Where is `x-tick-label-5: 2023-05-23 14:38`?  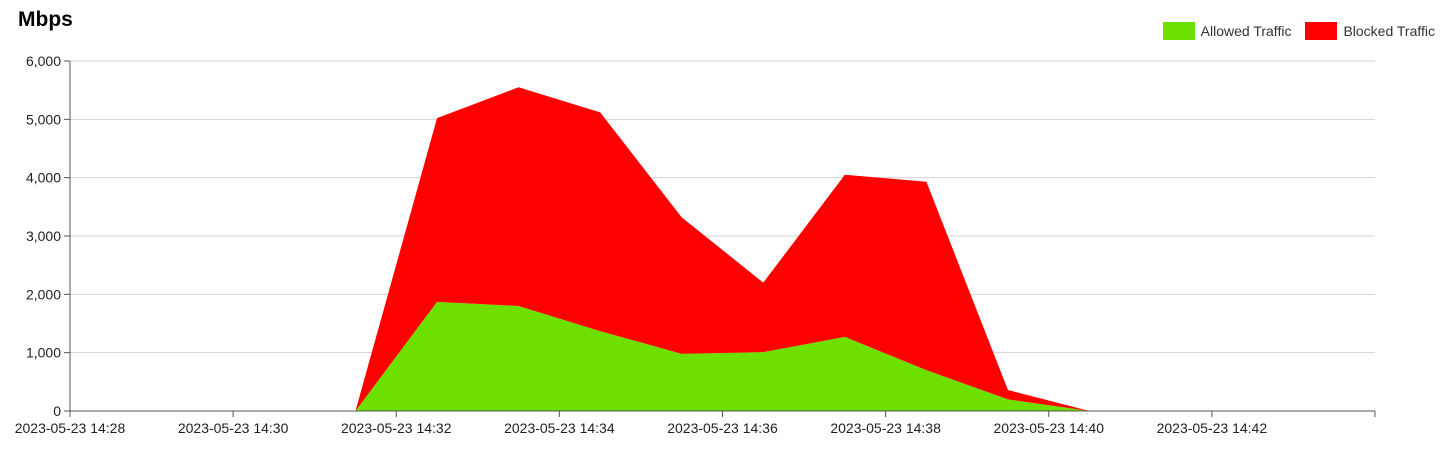 x-tick-label-5: 2023-05-23 14:38 is located at coordinates (885, 428).